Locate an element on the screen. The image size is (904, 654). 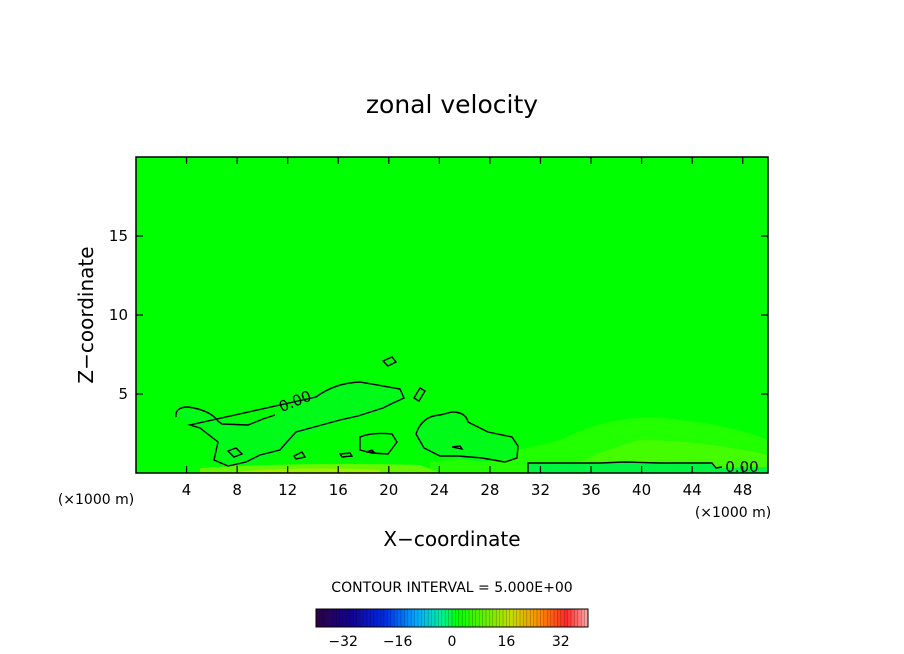
x-tick-label: 12 is located at coordinates (287, 490).